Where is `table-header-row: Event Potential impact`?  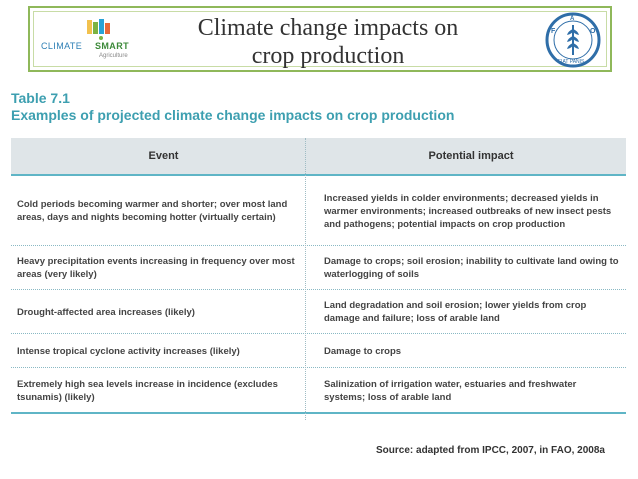
table-header-row: Event Potential impact is located at coordinates (318, 157).